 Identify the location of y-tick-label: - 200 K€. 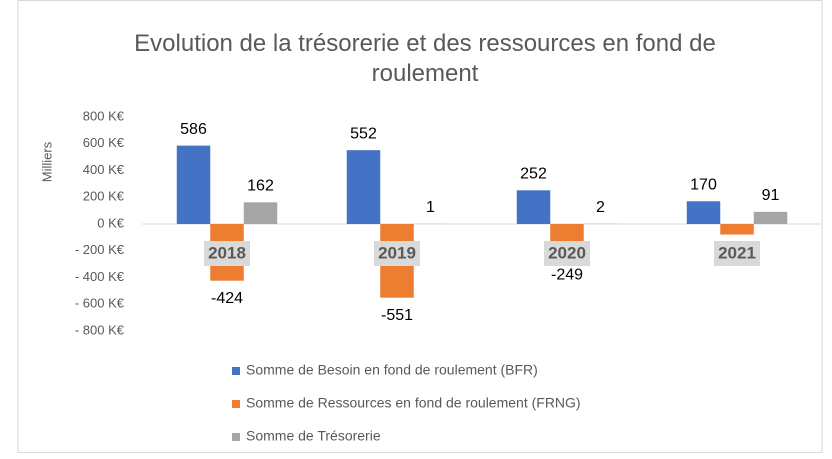
(100, 249).